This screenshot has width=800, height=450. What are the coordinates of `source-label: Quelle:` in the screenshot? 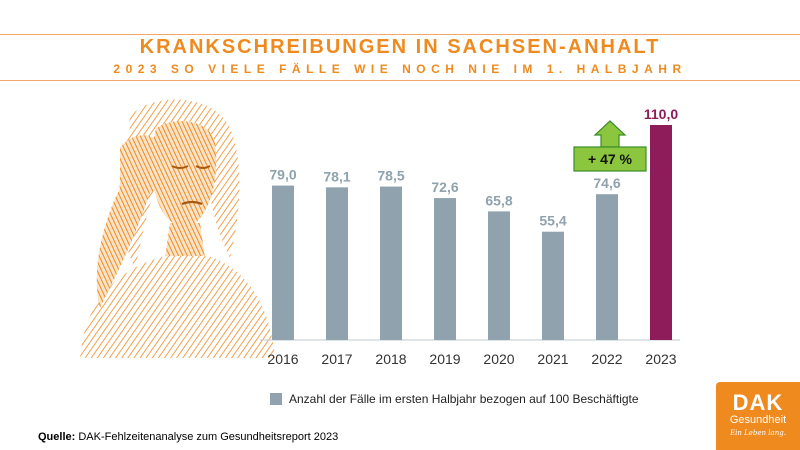 It's located at (57, 437).